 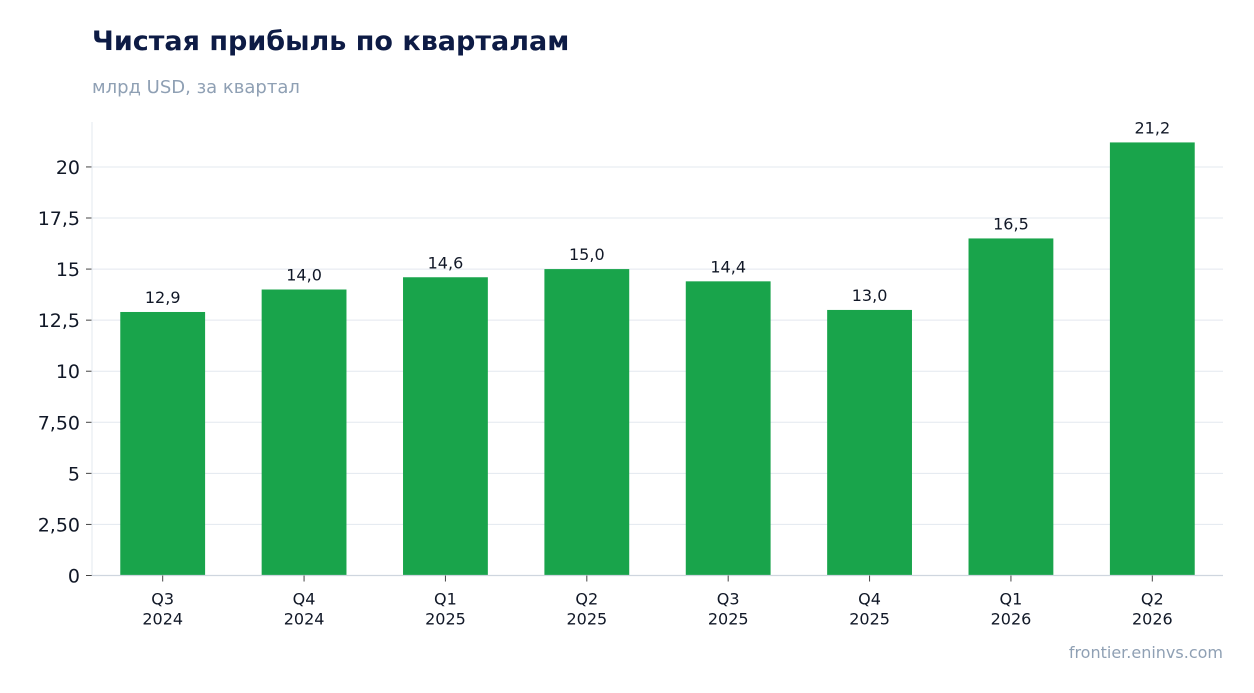 What do you see at coordinates (59, 219) in the screenshot?
I see `y-tick-label: 17,5` at bounding box center [59, 219].